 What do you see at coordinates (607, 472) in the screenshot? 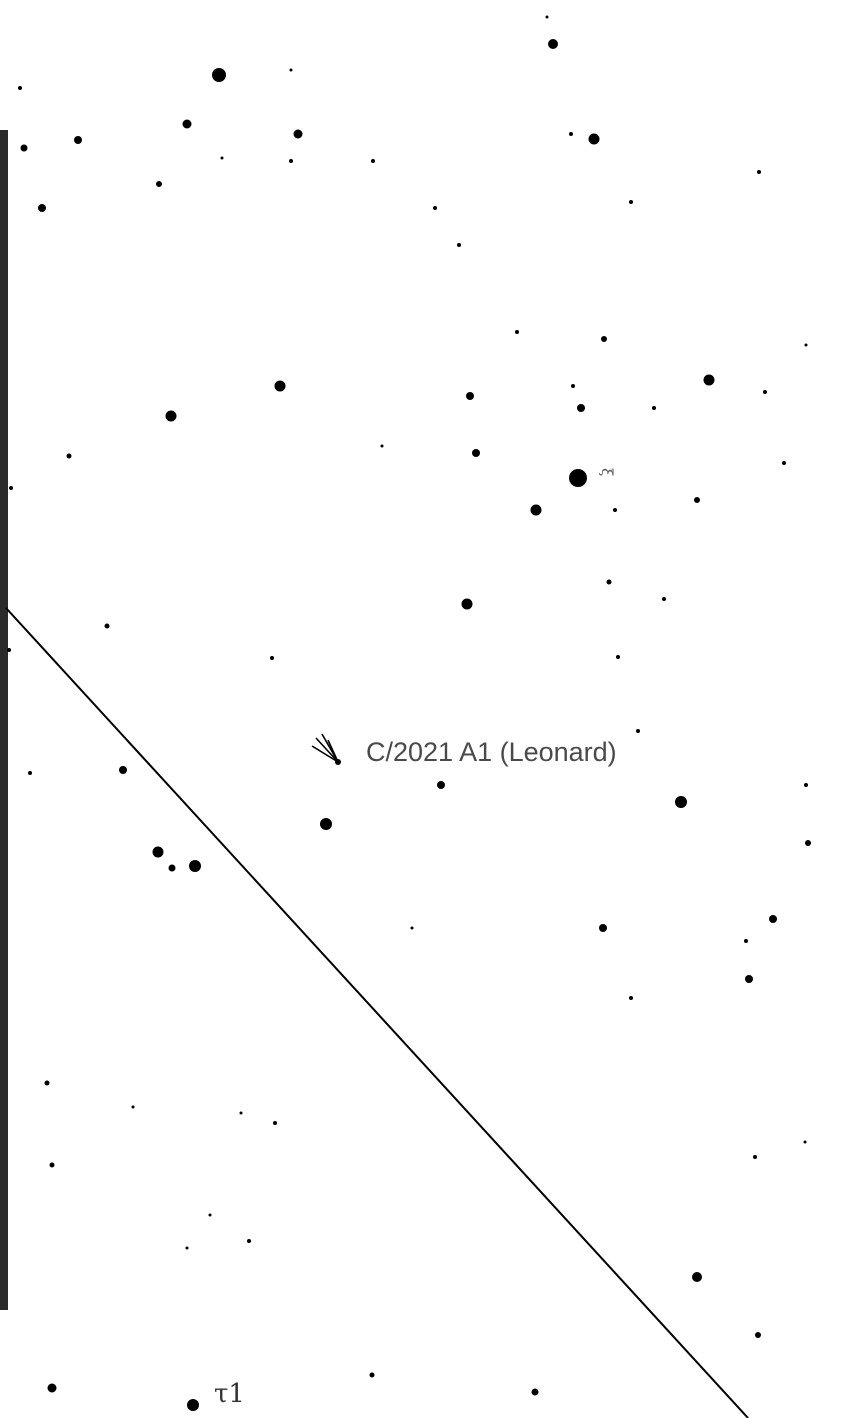
I see `star-label-xi: ξ` at bounding box center [607, 472].